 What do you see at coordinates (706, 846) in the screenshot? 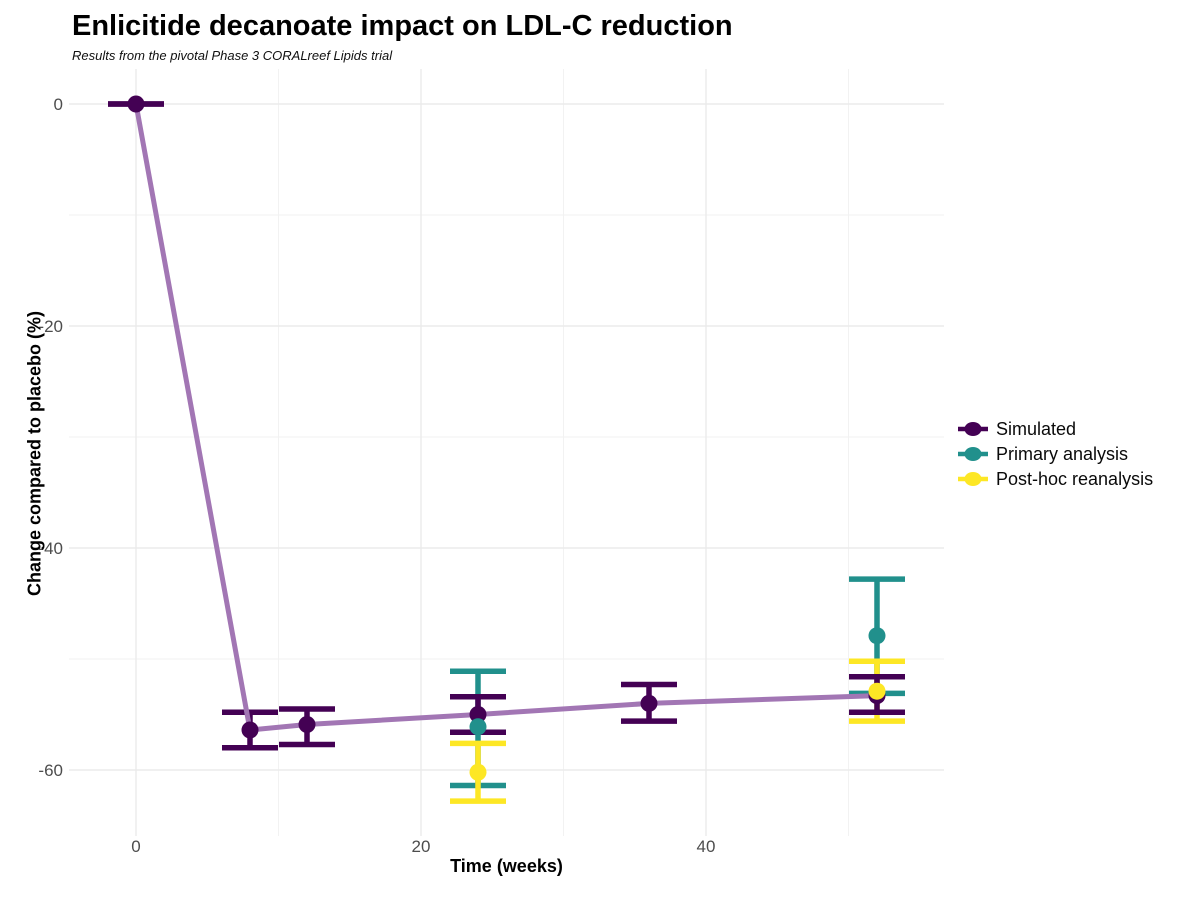
I see `x-tick-label: 40` at bounding box center [706, 846].